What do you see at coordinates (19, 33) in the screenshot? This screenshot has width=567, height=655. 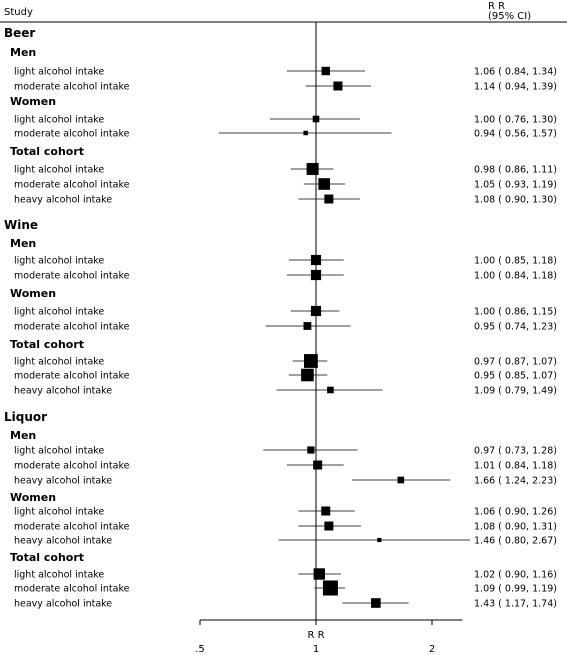 I see `group-label: Beer` at bounding box center [19, 33].